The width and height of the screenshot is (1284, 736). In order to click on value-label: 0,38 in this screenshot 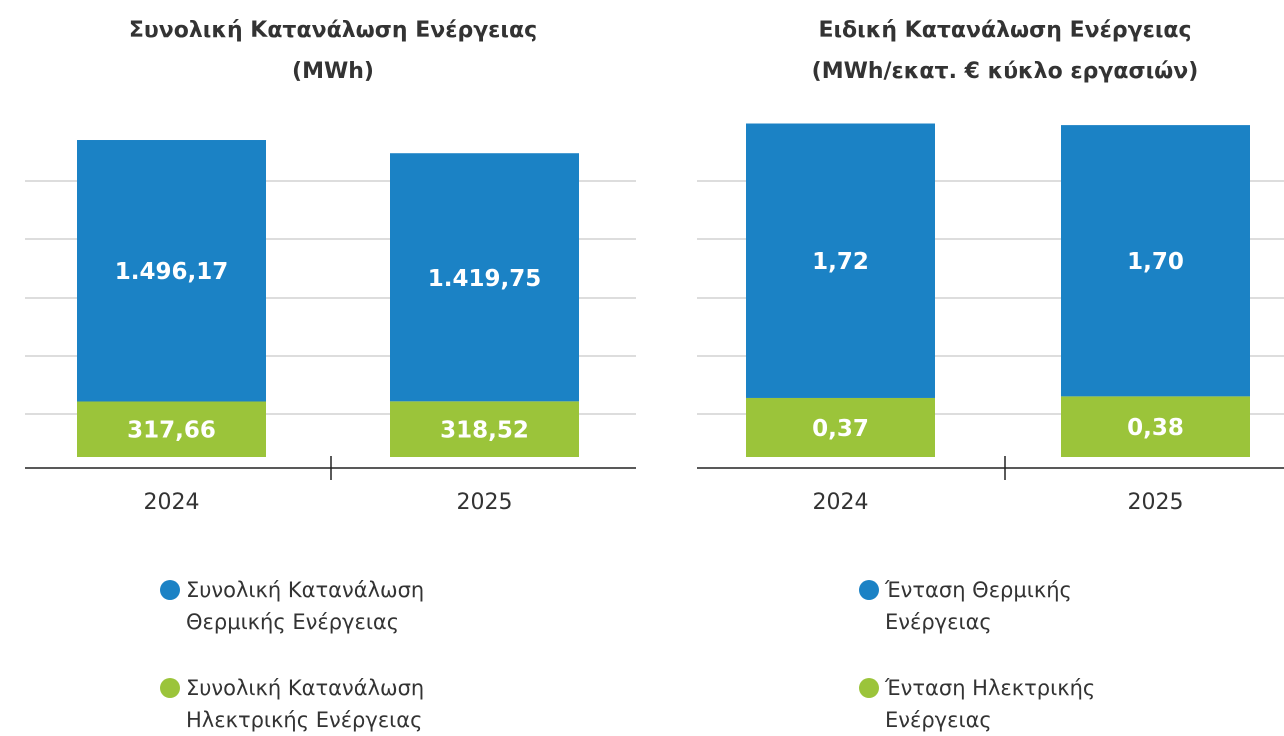, I will do `click(1155, 428)`.